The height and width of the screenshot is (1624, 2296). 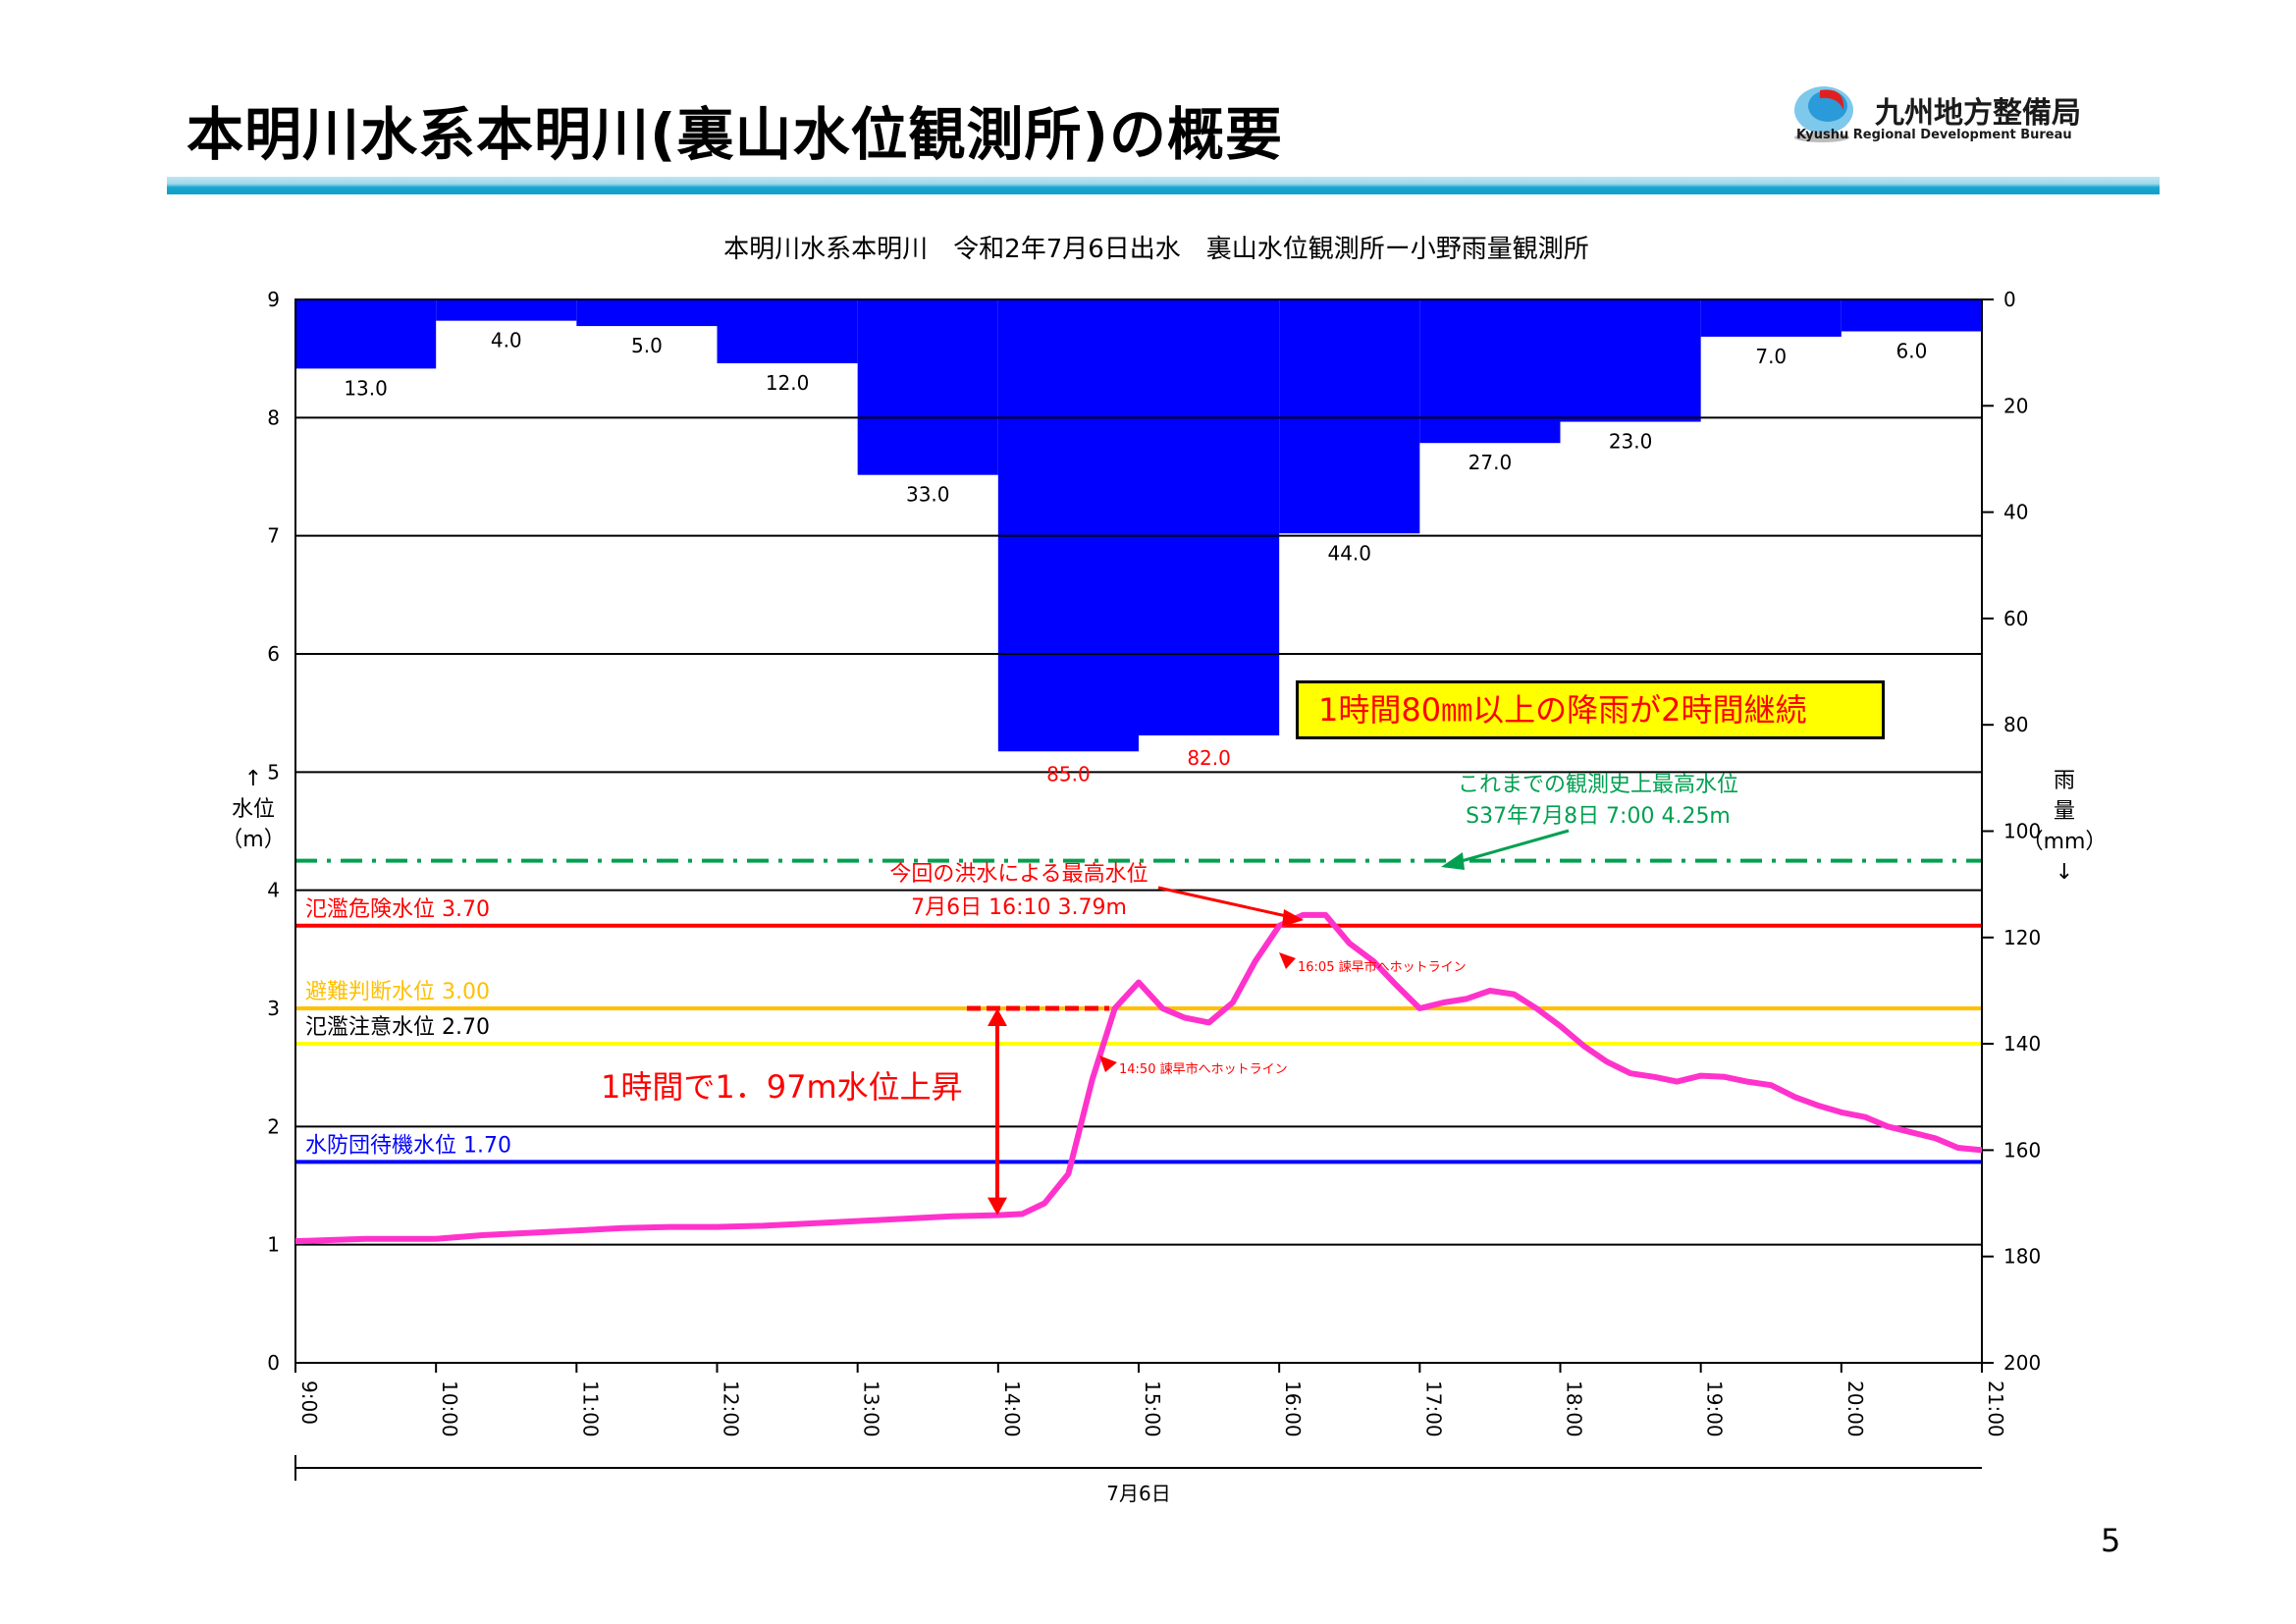 I want to click on bureau-name: 九州地方整備局, so click(x=1978, y=113).